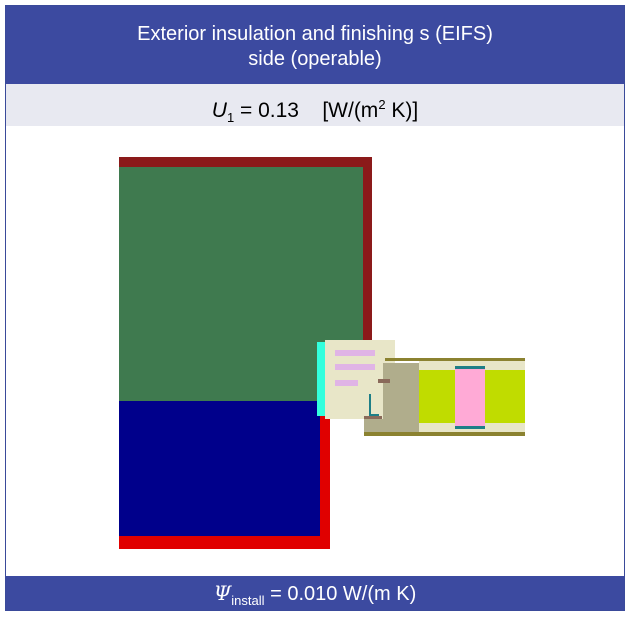 The height and width of the screenshot is (618, 630). I want to click on wall-navy, so click(219, 468).